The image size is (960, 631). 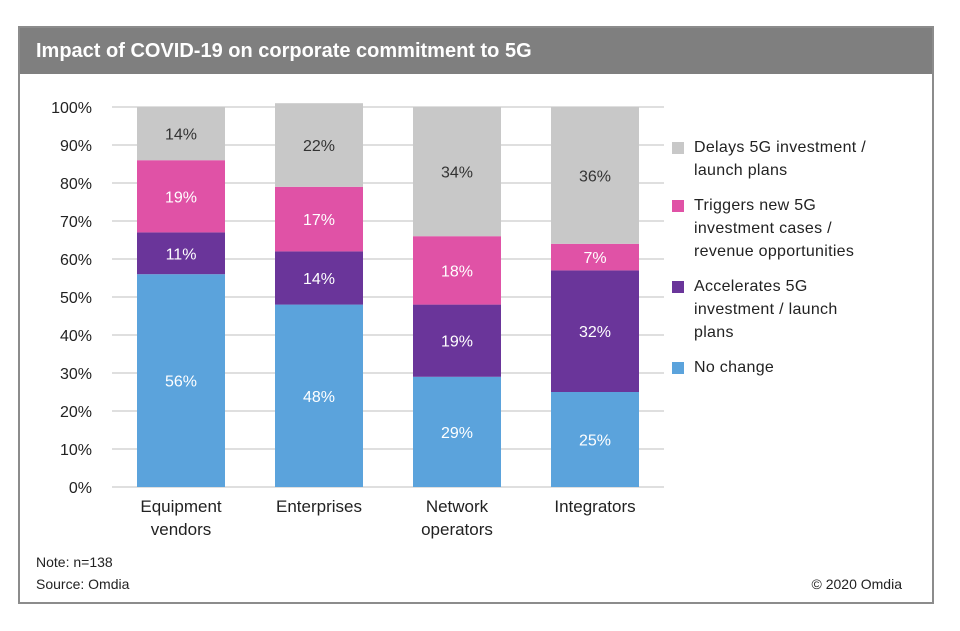 I want to click on y-tick-label: 50%, so click(x=76, y=298).